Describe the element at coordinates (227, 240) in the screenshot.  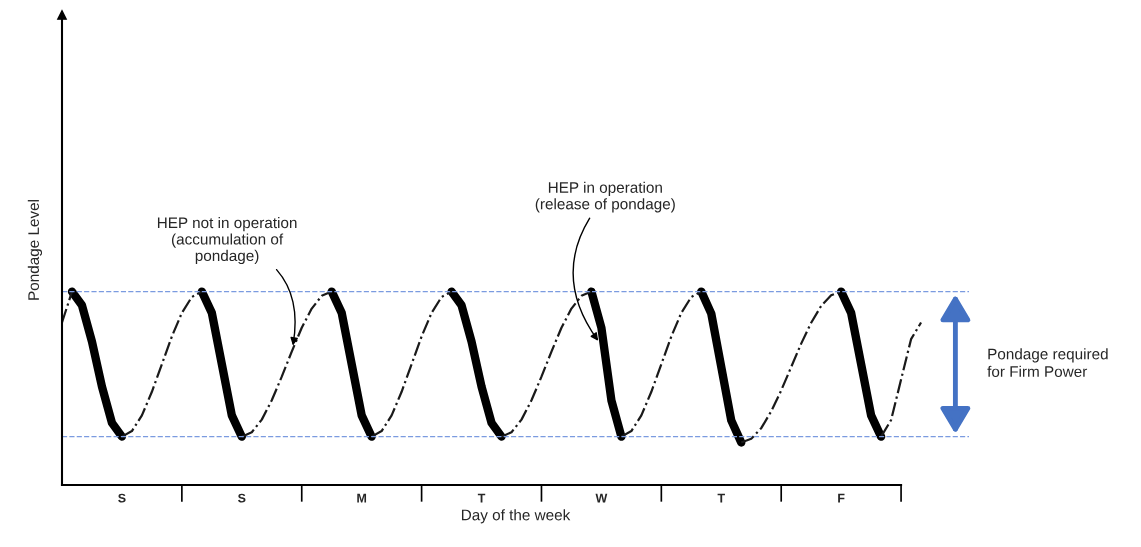
I see `text: HEP not in operation (accumulation of pondage)` at that location.